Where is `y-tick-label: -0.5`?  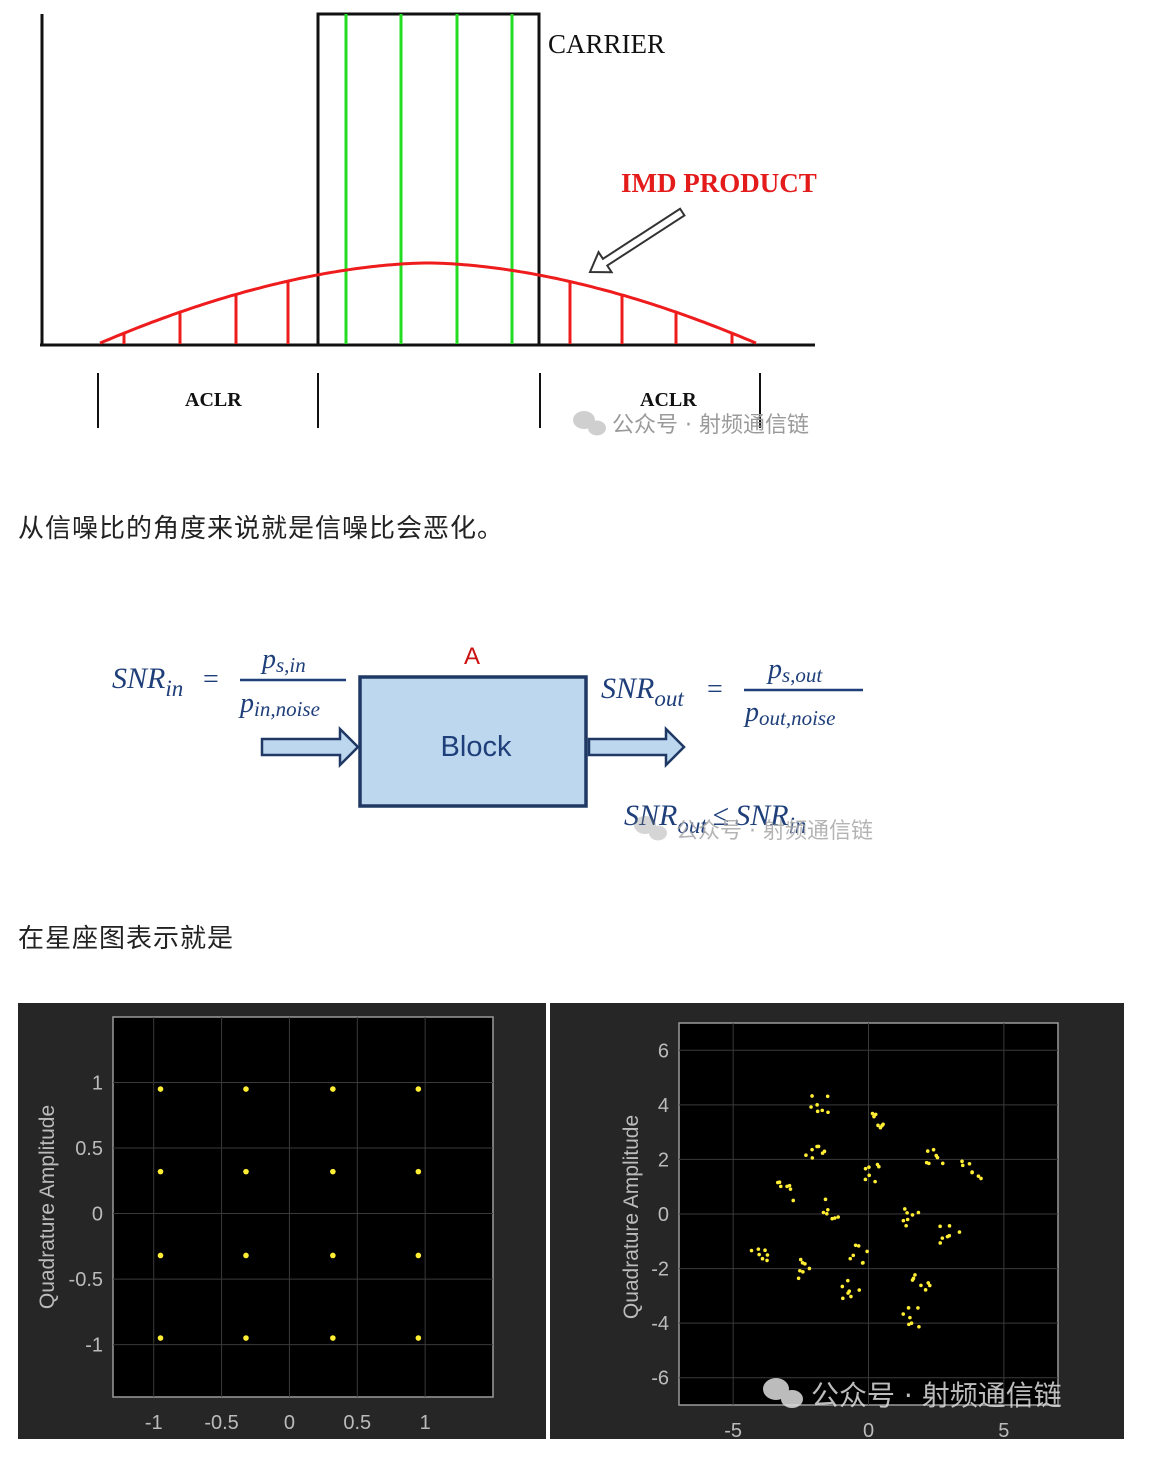 y-tick-label: -0.5 is located at coordinates (86, 1280).